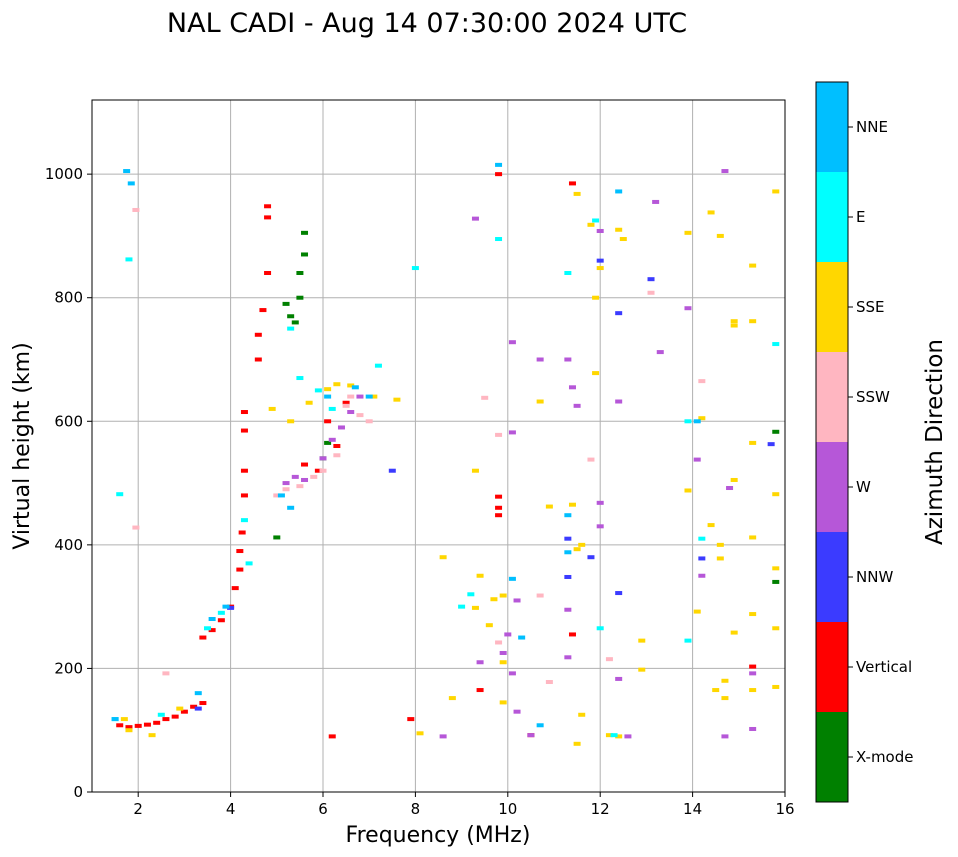  Describe the element at coordinates (427, 23) in the screenshot. I see `chart-title: NAL CADI - Aug 14 07:30:00 2024 UTC` at that location.